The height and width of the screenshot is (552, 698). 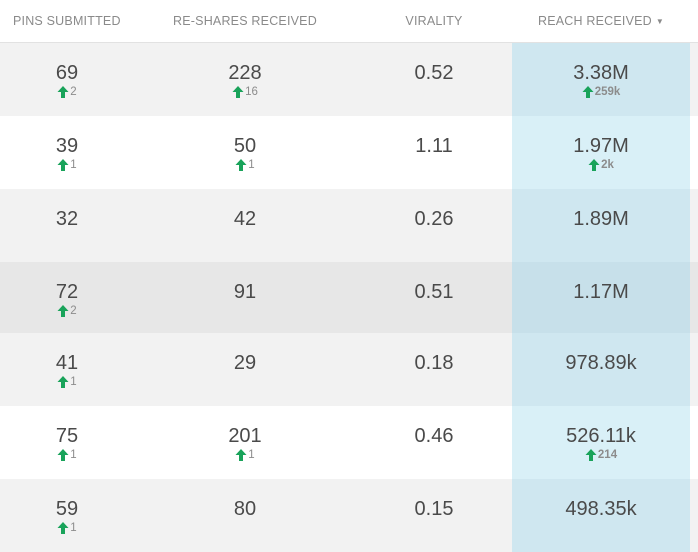 I want to click on reach-received-cell-delta-value: 259k, so click(x=607, y=92).